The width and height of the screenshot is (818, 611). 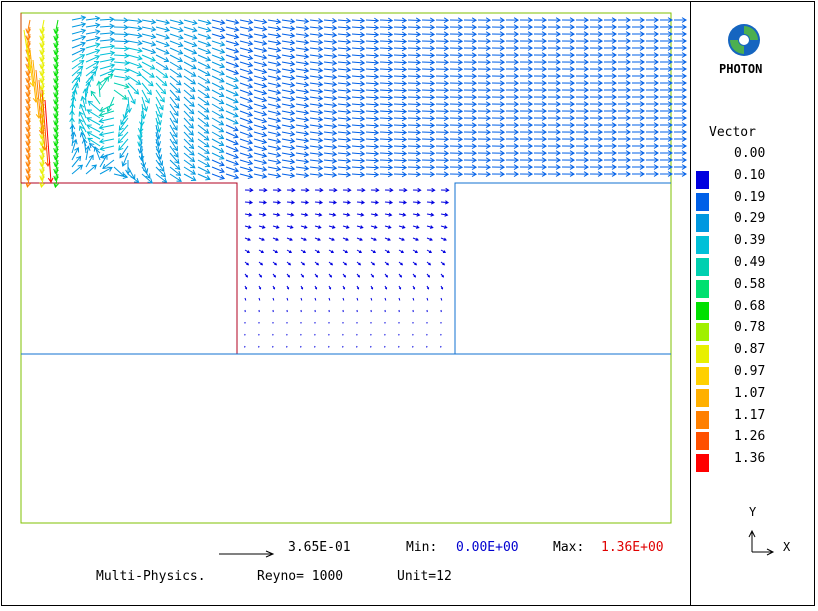 I want to click on min-label: Min:, so click(x=422, y=547).